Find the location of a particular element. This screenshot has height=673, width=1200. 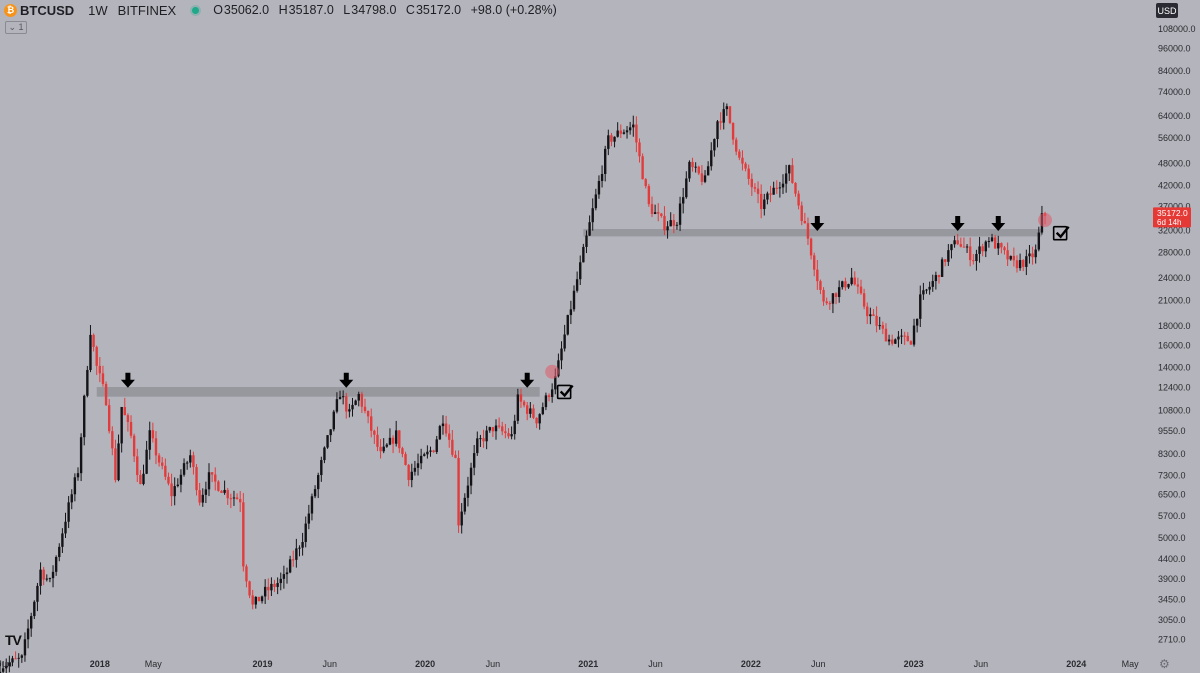

symbol-name: BTCUSD is located at coordinates (47, 10).